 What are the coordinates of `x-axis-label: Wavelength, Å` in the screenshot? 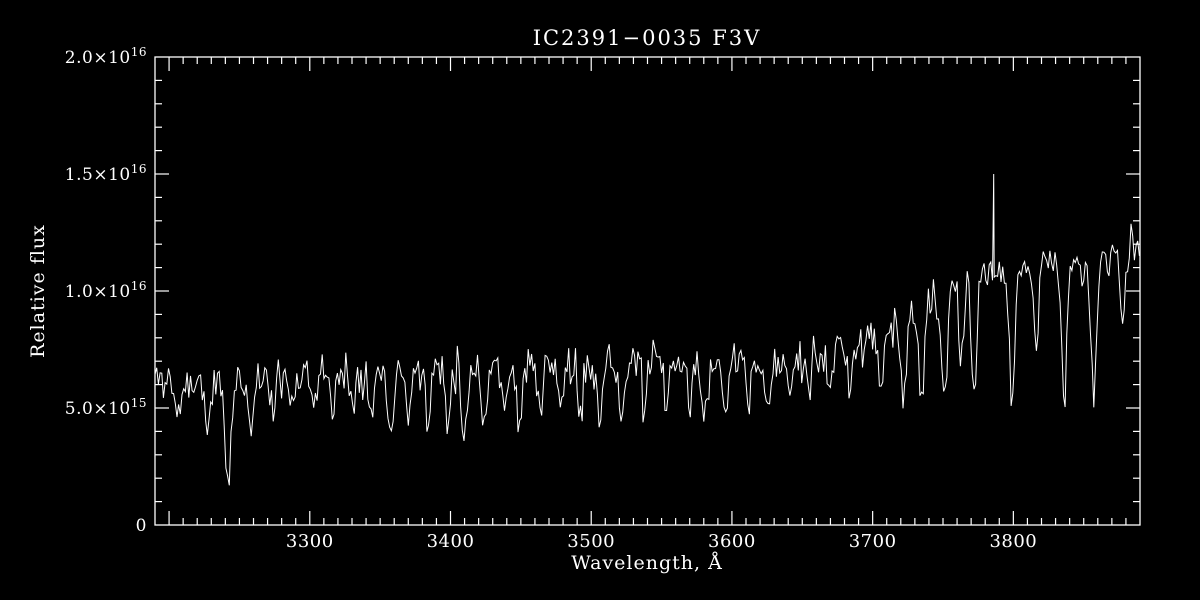 It's located at (647, 563).